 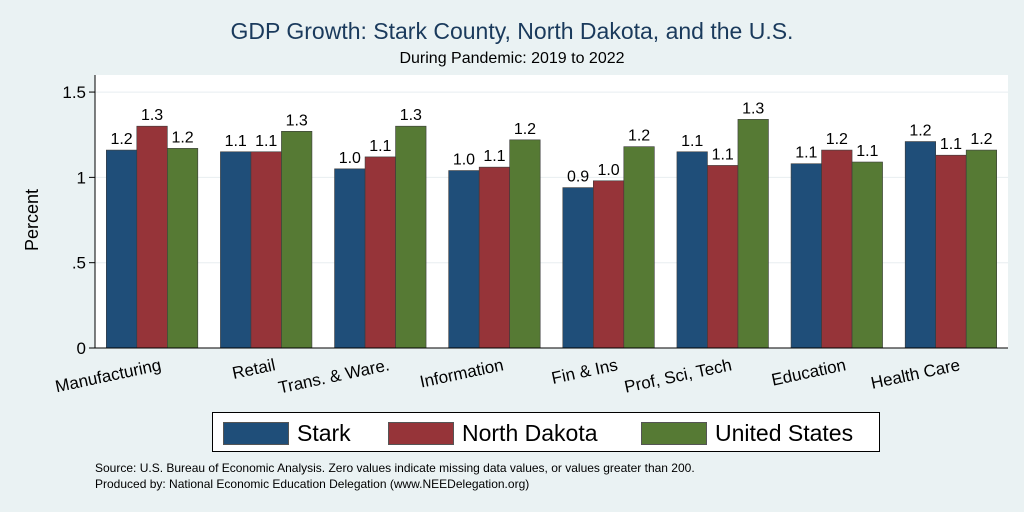 I want to click on y-tick-label: .5, so click(x=79, y=263).